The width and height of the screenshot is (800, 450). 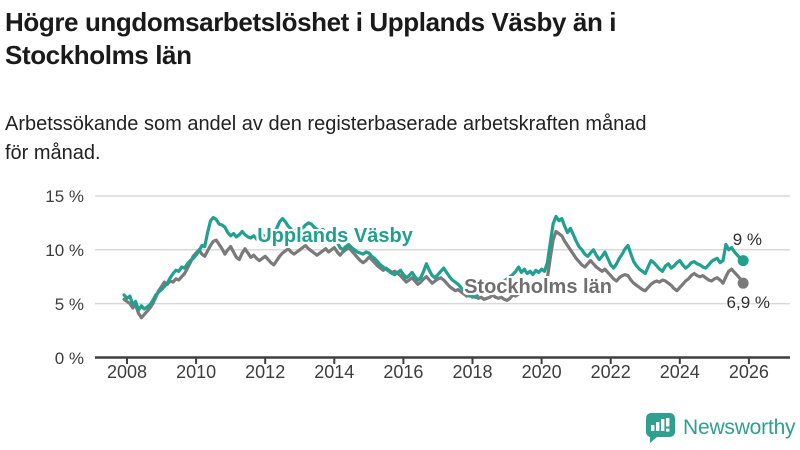 I want to click on x-tick-label: 2024, so click(x=679, y=372).